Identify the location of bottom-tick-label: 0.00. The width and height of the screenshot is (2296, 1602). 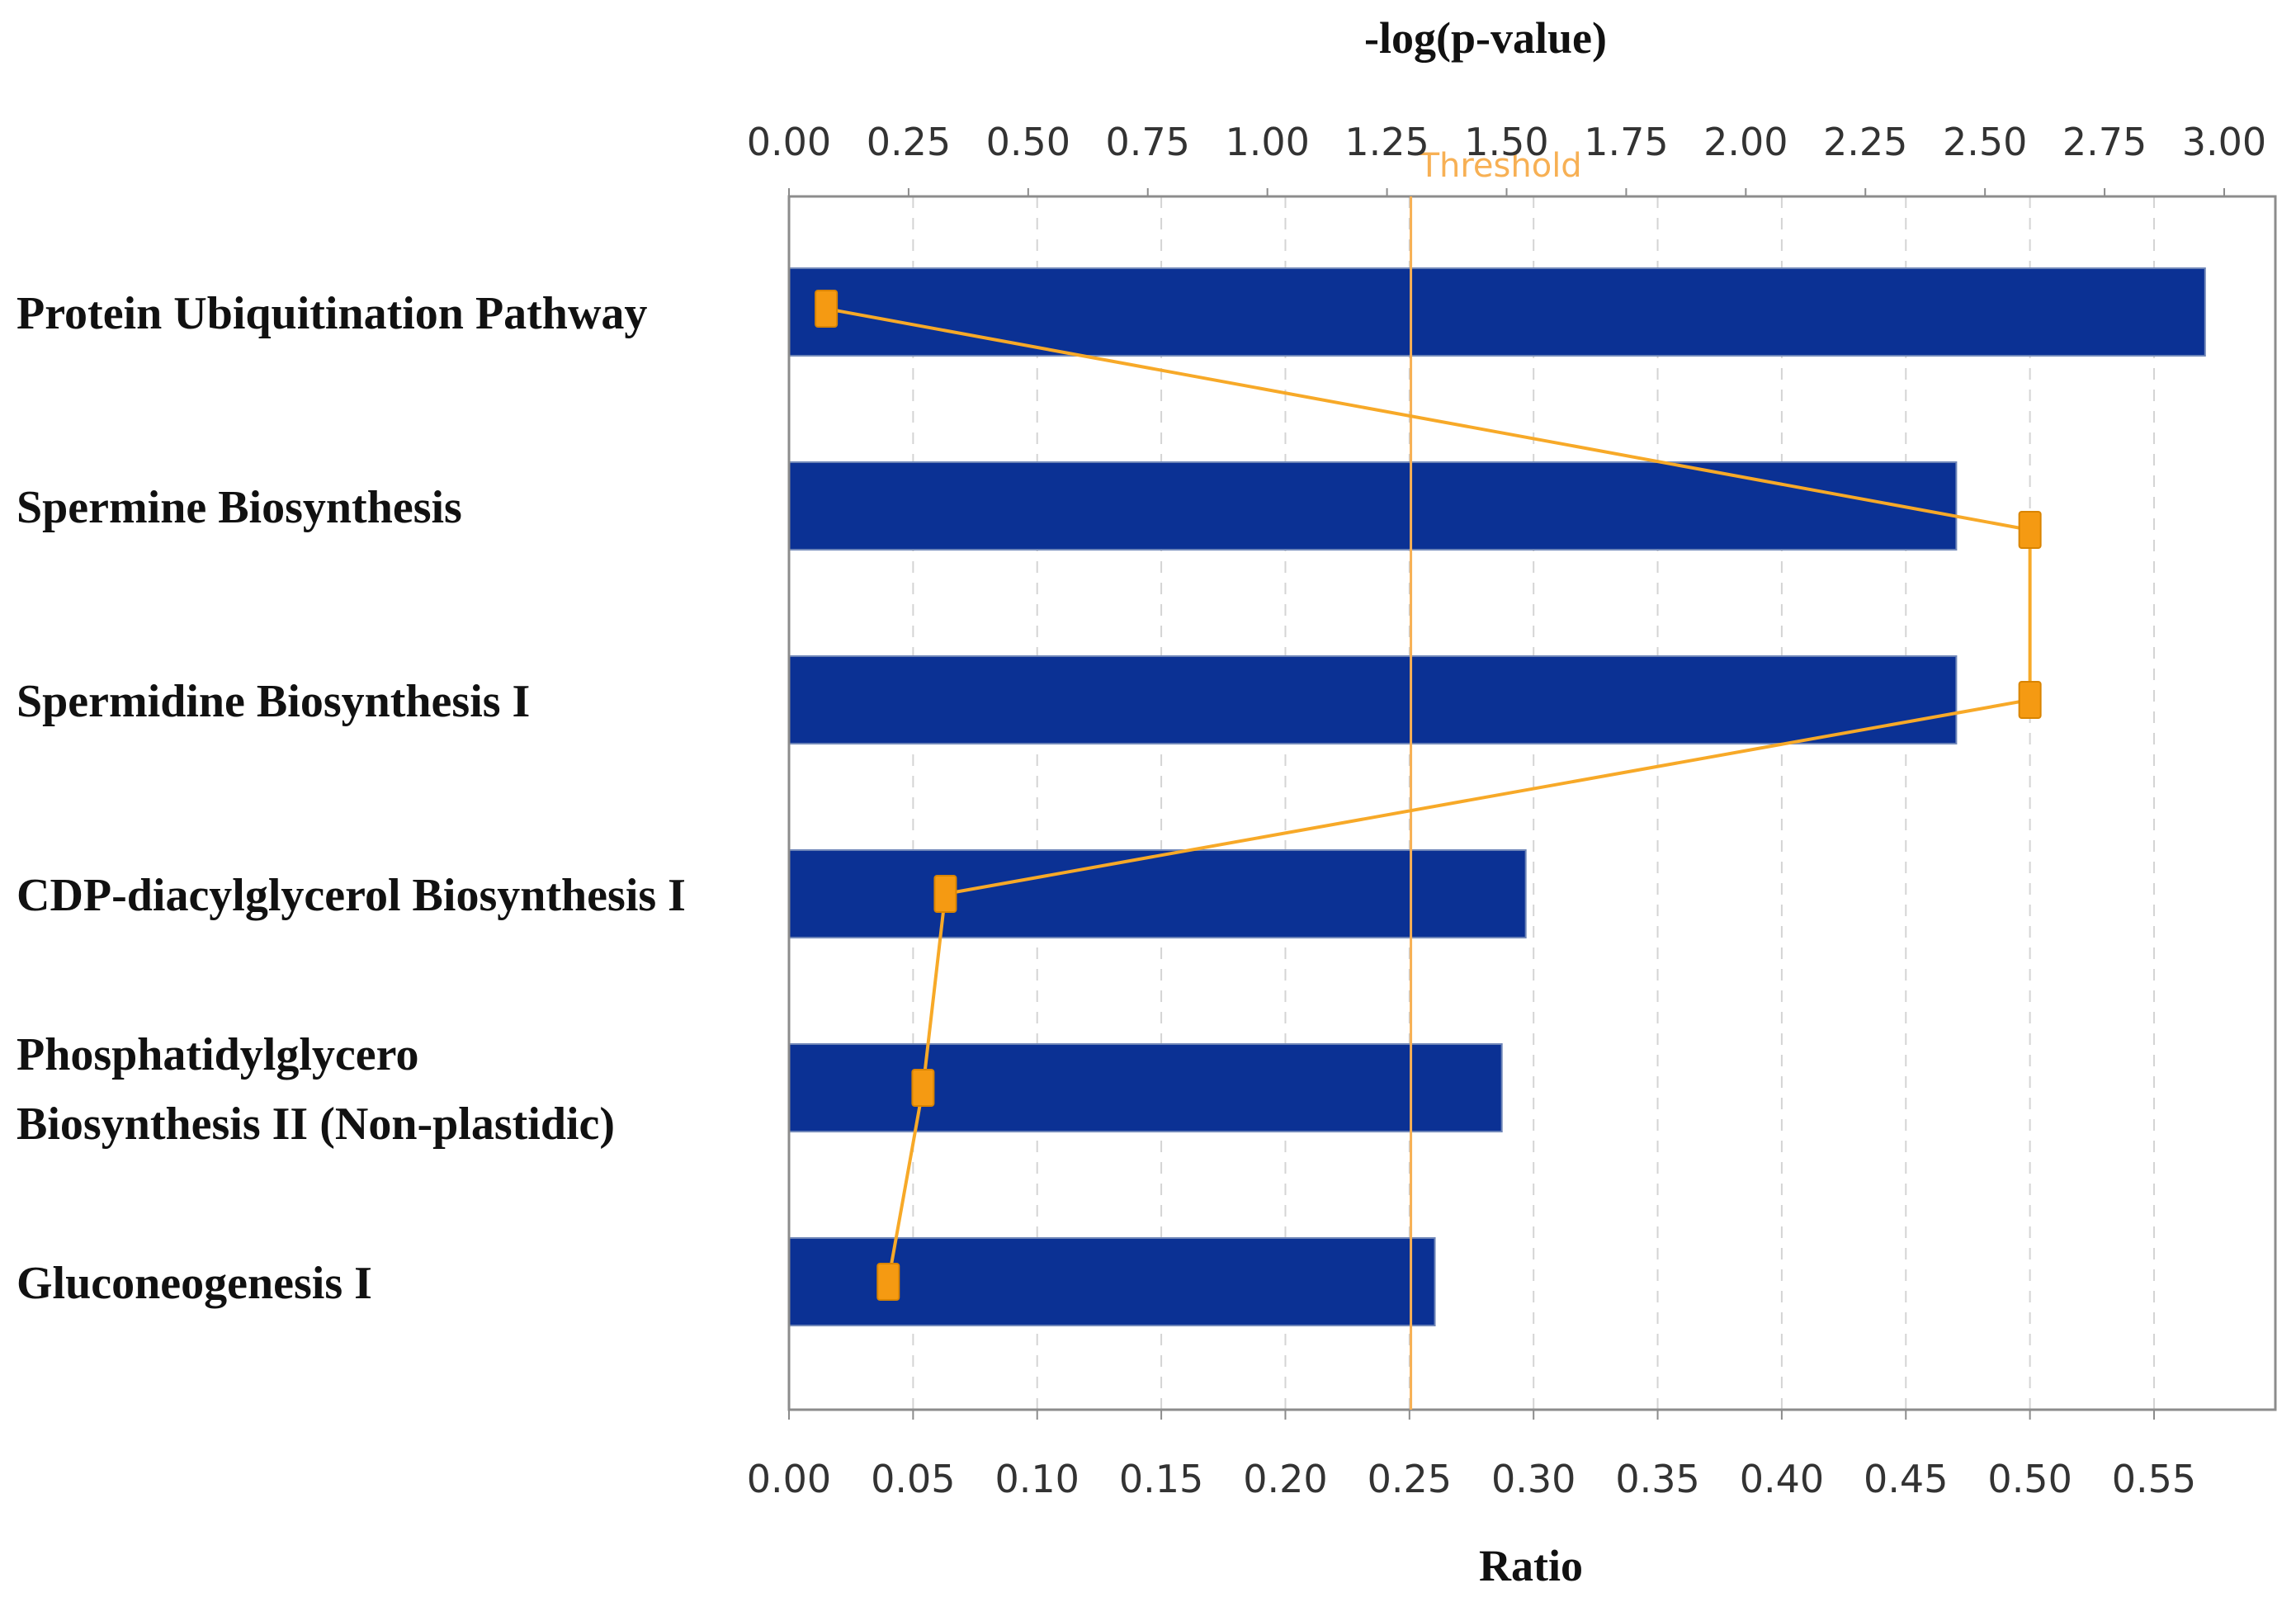
(789, 1479).